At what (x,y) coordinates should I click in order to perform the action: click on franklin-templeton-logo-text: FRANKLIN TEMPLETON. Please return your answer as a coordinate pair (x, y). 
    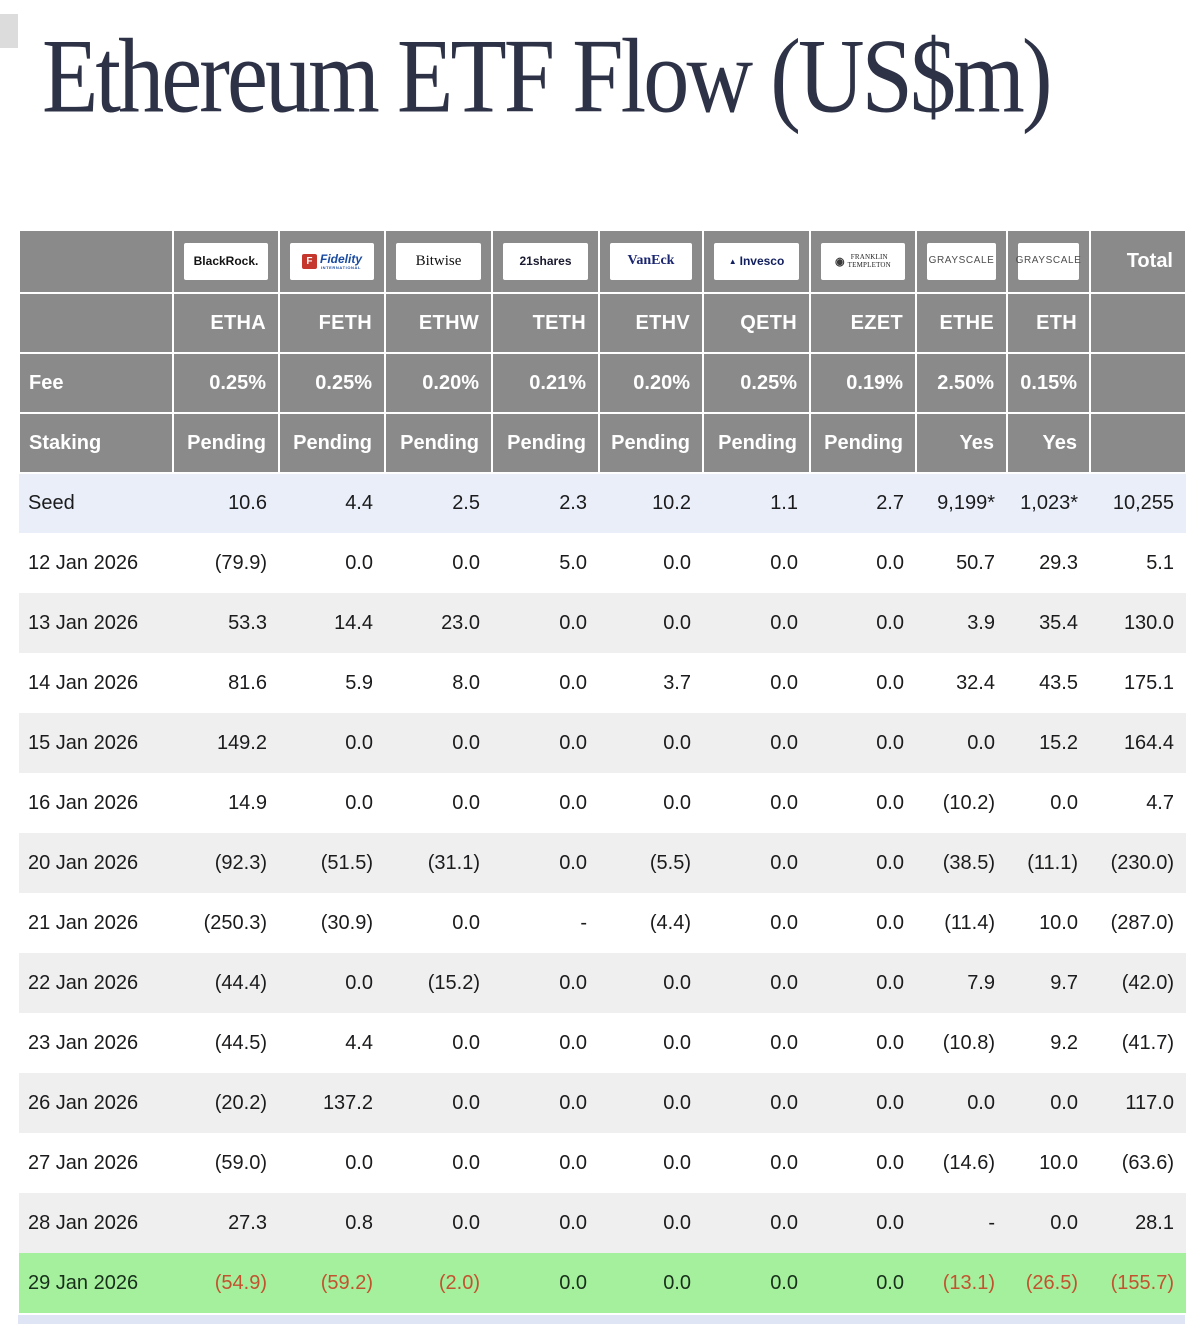
    Looking at the image, I should click on (869, 261).